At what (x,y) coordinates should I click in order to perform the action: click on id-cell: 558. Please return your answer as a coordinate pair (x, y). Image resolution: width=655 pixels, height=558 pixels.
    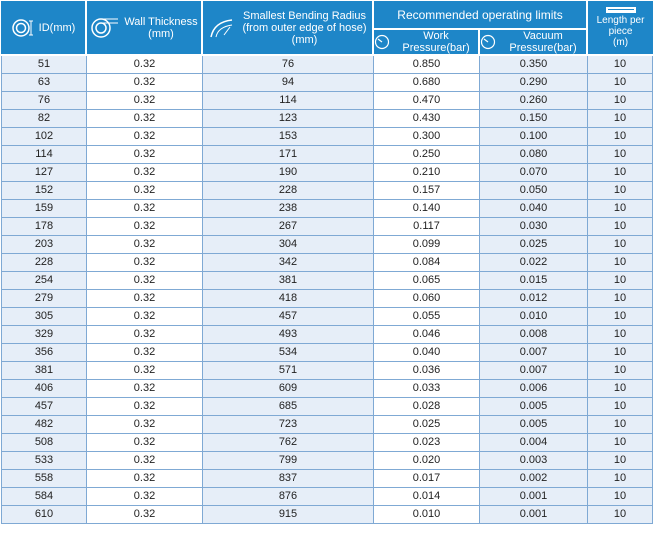
    Looking at the image, I should click on (44, 479).